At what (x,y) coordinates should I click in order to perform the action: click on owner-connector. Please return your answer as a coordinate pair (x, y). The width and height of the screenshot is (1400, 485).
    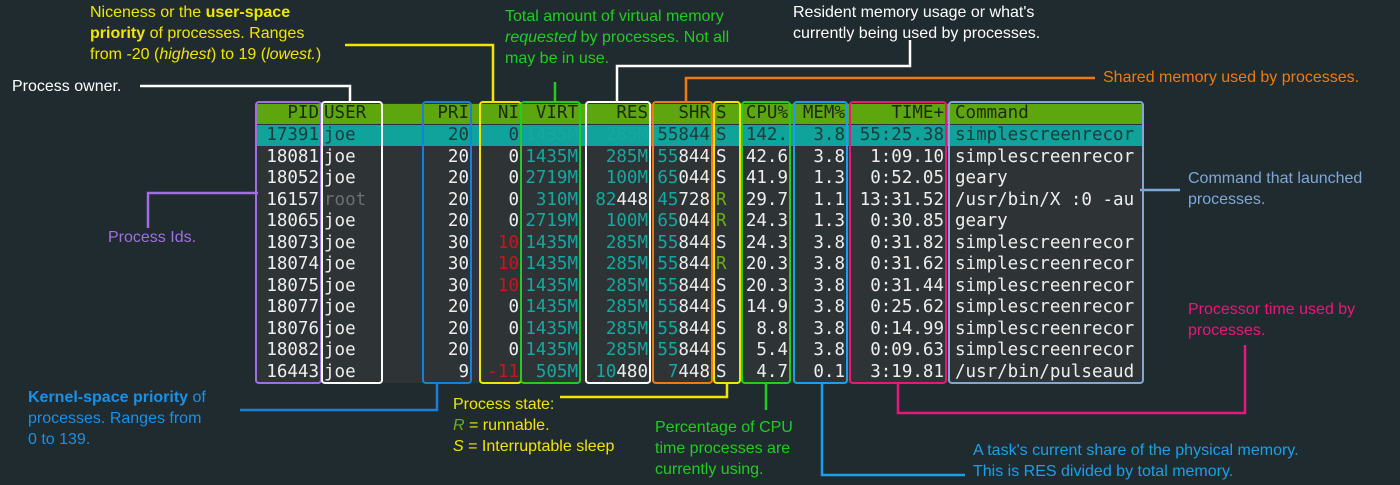
    Looking at the image, I should click on (246, 93).